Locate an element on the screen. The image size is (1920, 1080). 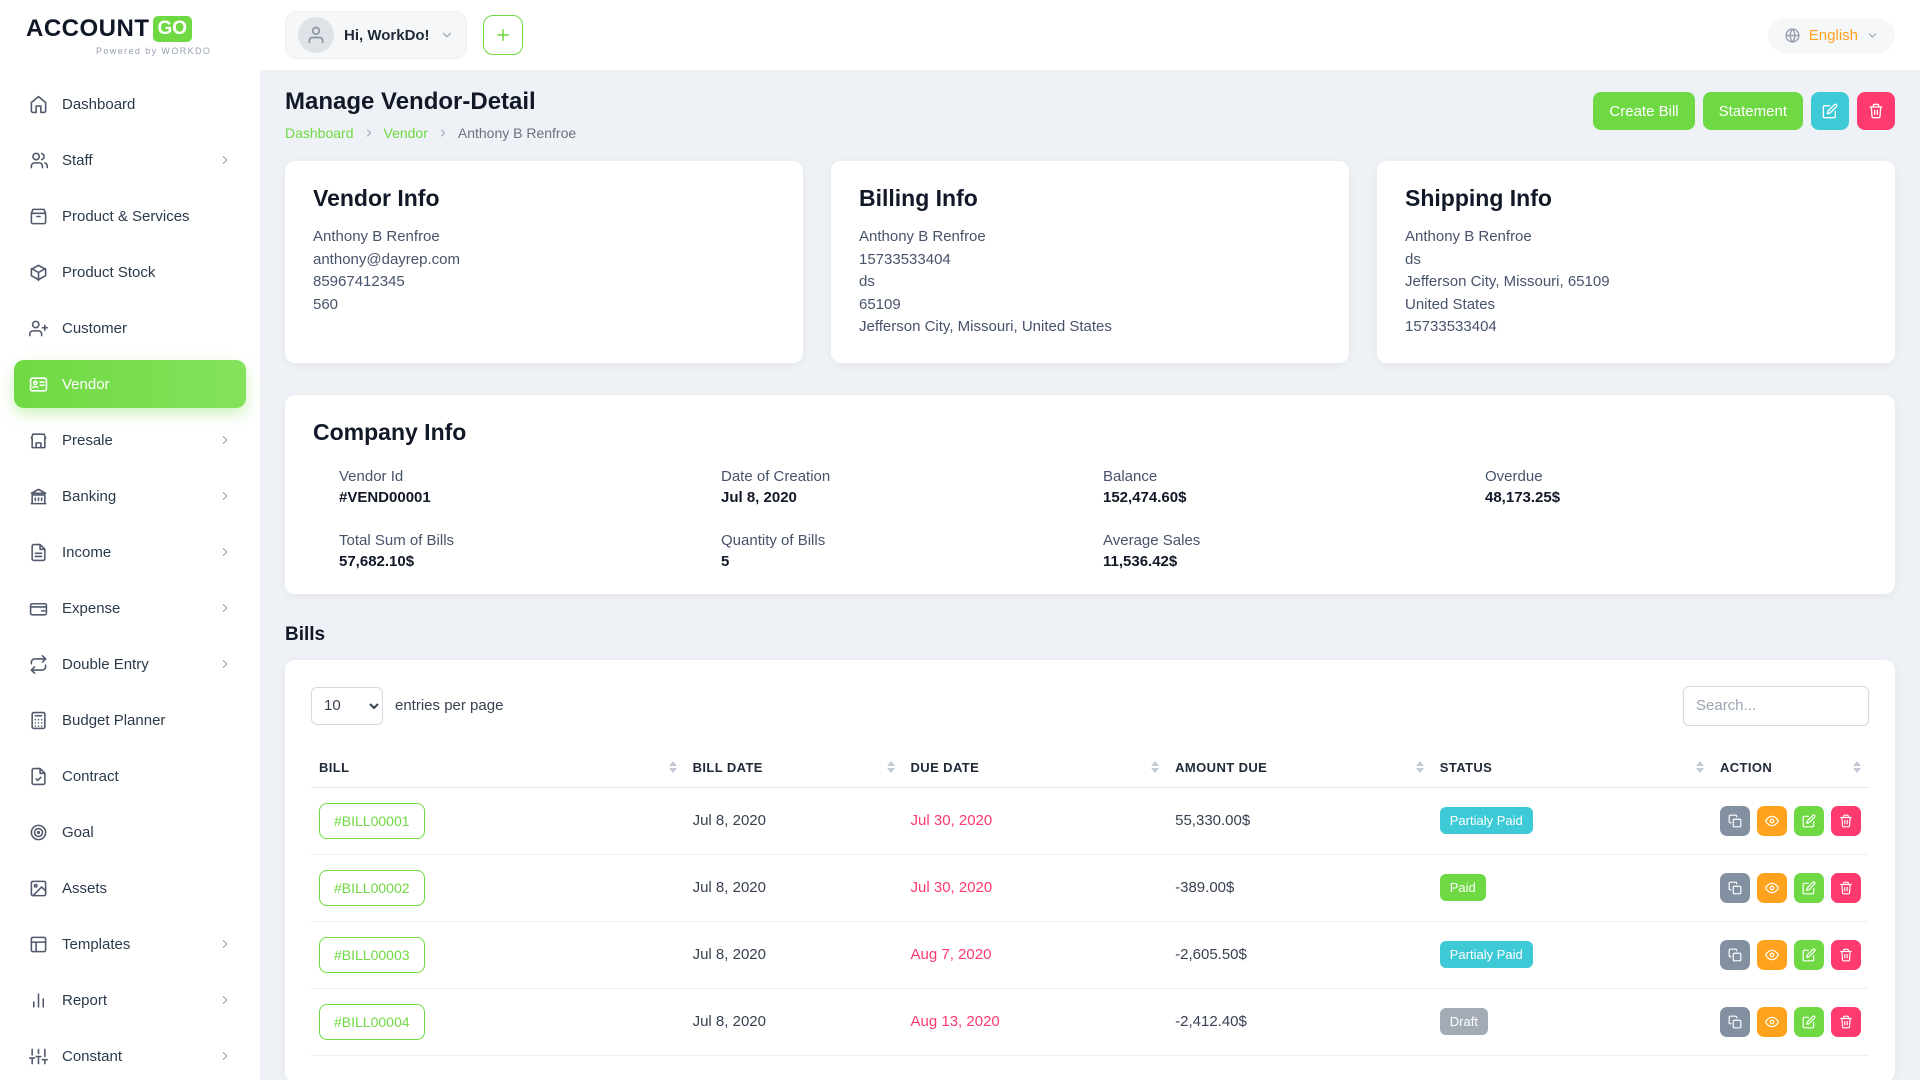
company-field-overdue: Overdue 48,173.25$ is located at coordinates (1676, 487).